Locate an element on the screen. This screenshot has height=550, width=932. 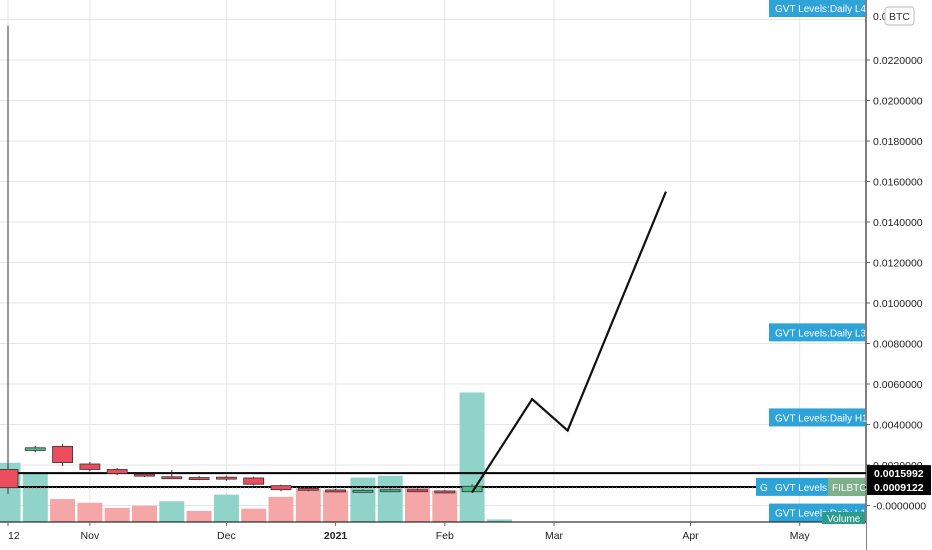
price-tick-label: 0.0060000 is located at coordinates (898, 385).